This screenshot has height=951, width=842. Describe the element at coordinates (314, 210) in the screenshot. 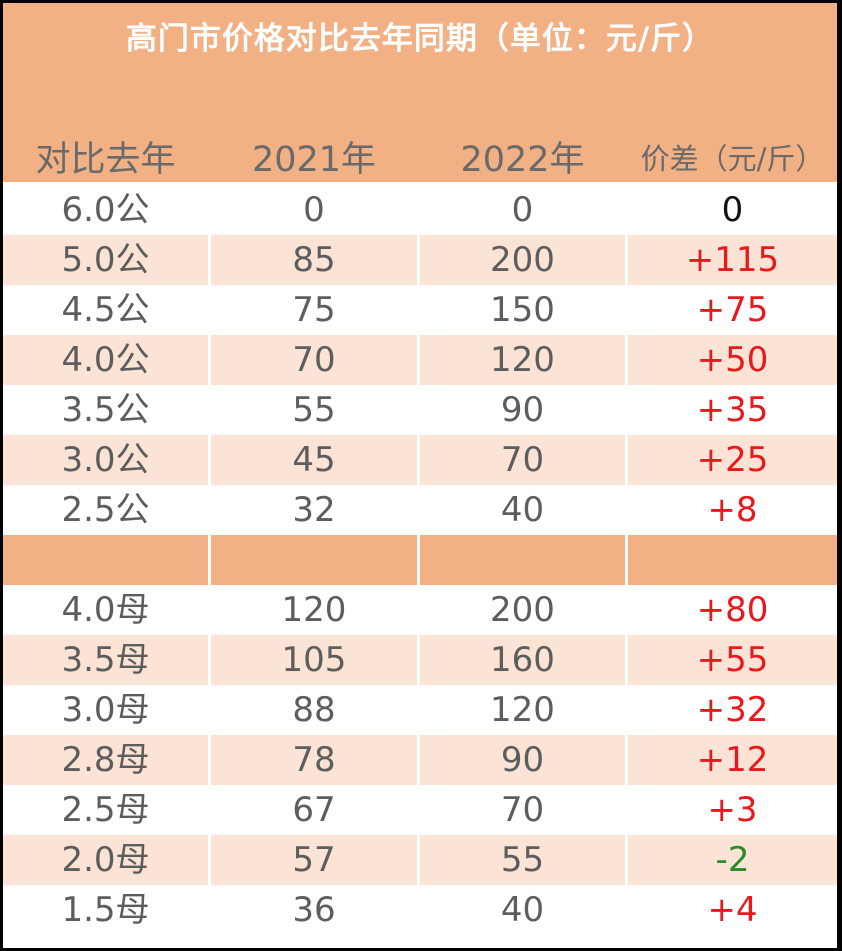

I see `value-2021-cell: 0` at that location.